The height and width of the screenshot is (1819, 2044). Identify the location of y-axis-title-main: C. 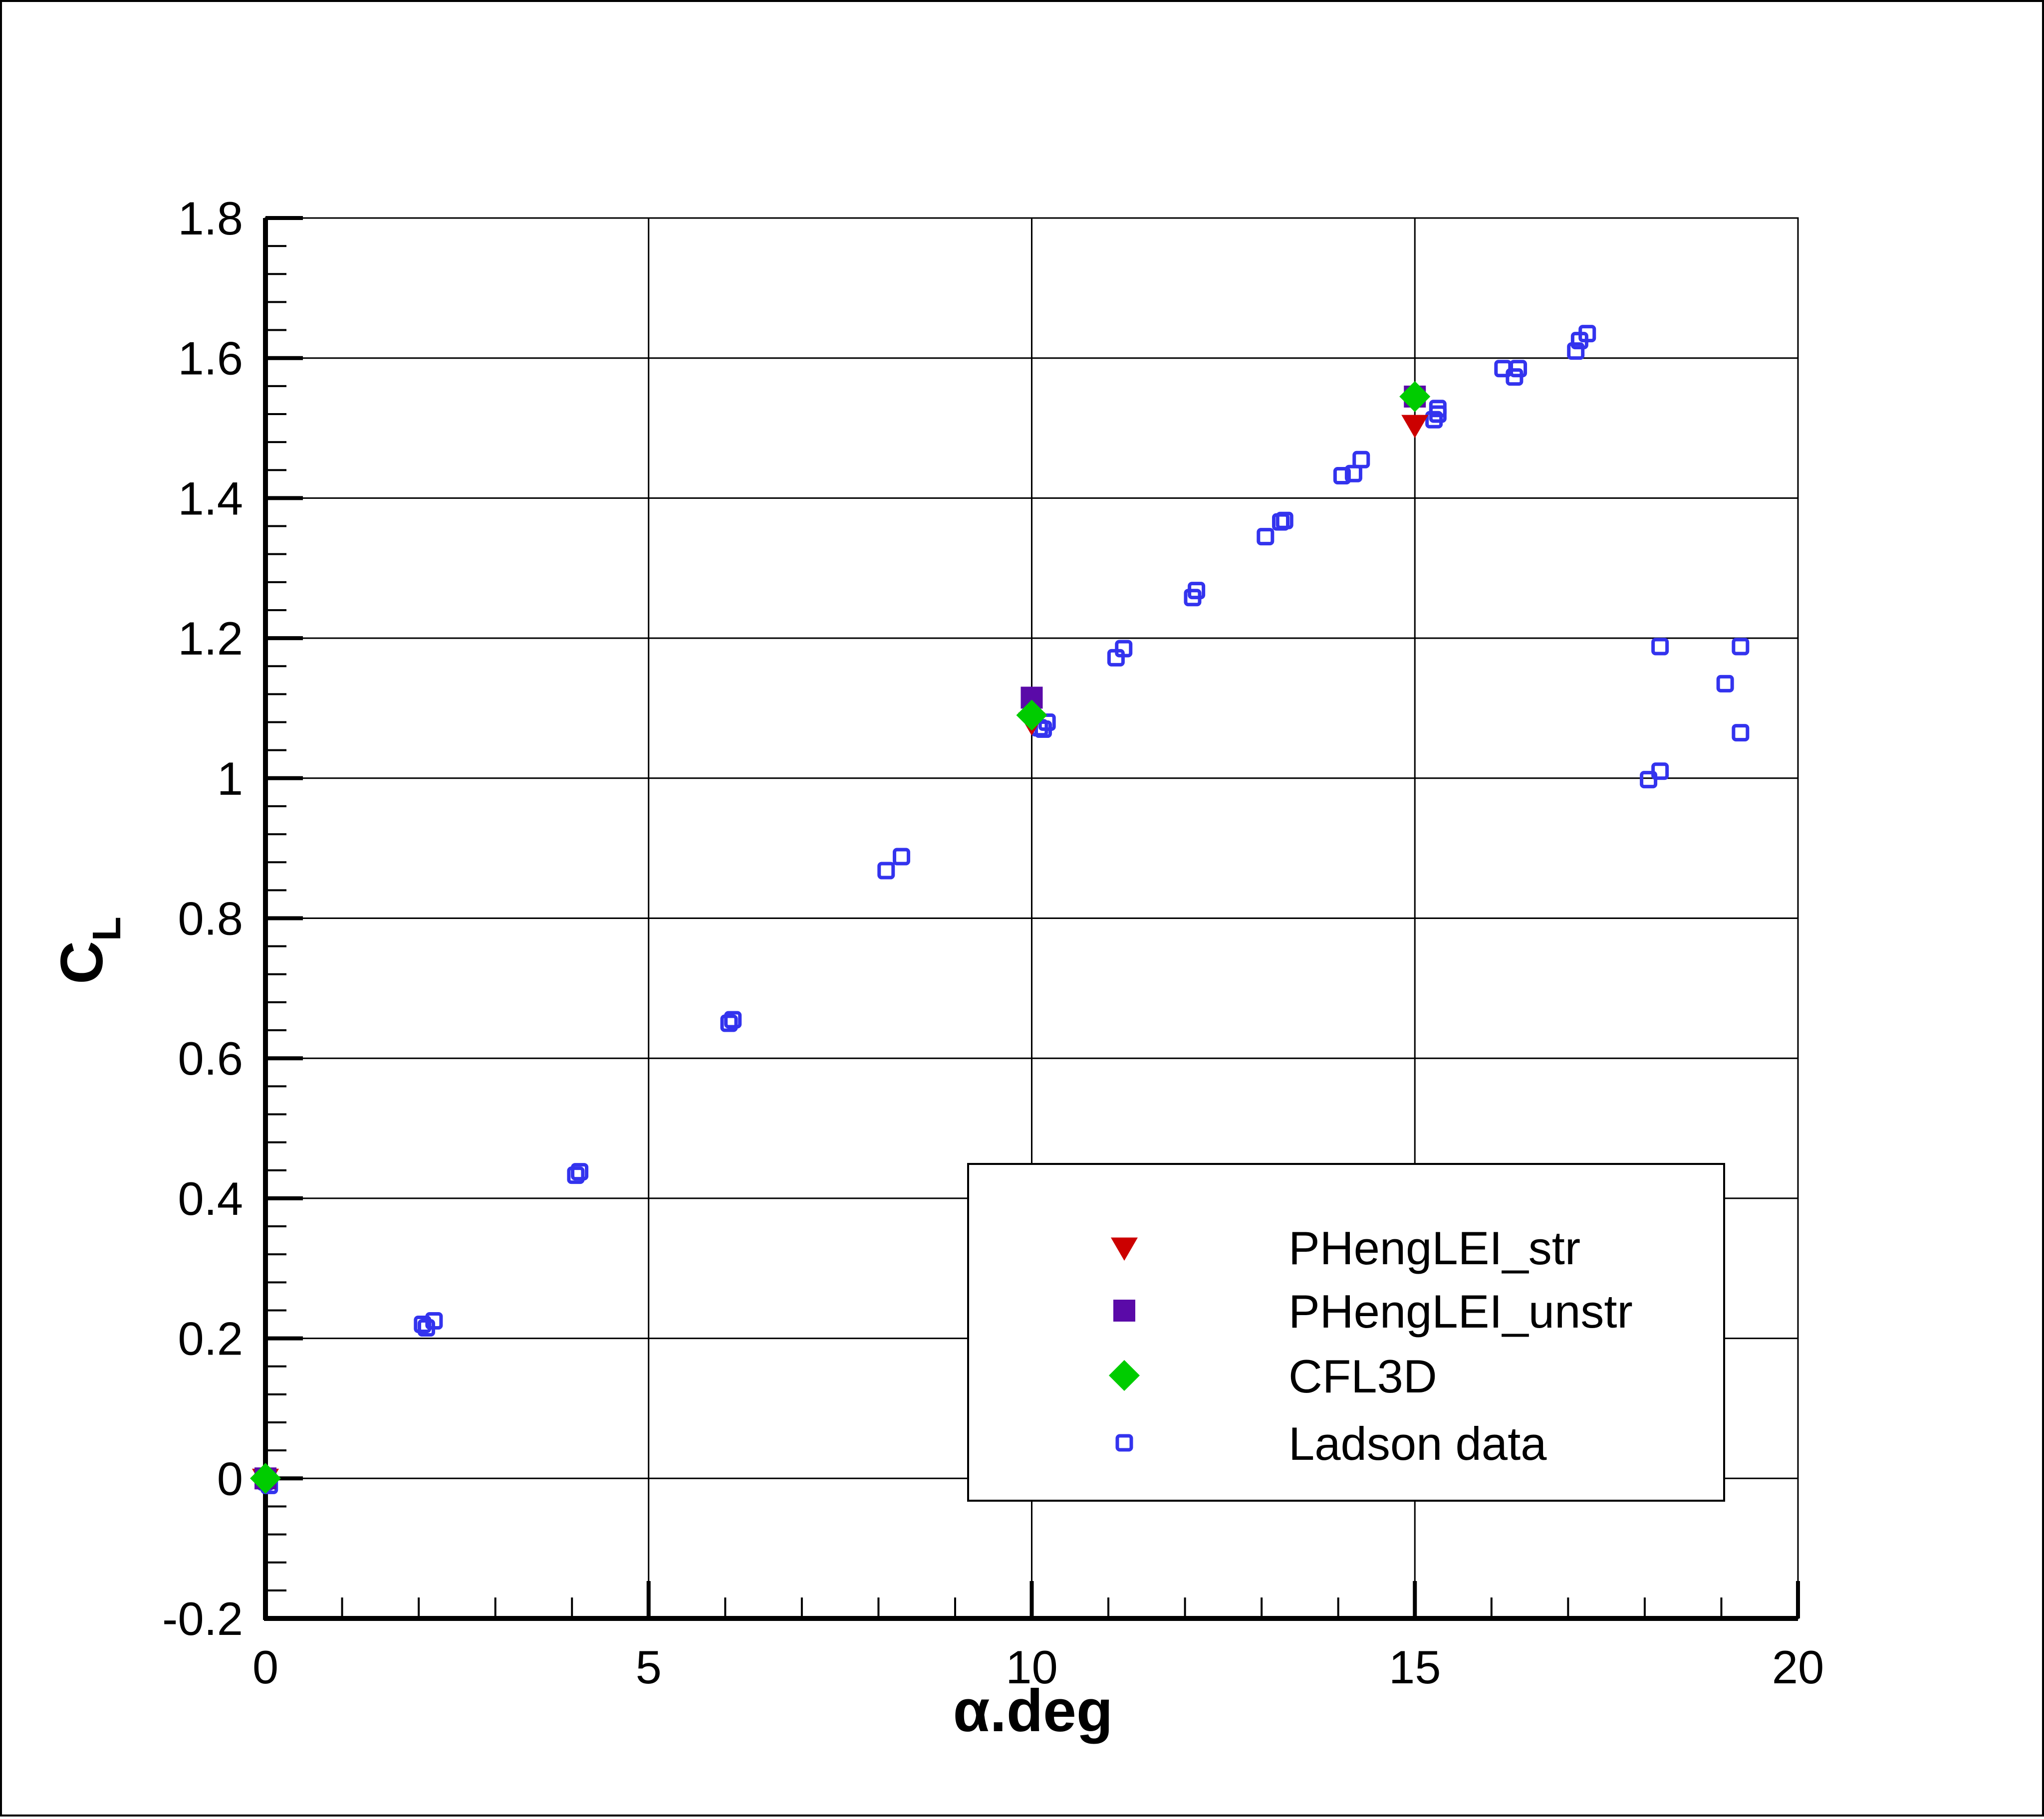
(81, 962).